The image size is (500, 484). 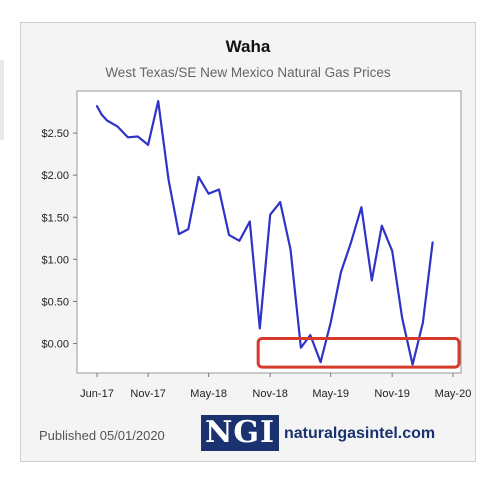 What do you see at coordinates (55, 176) in the screenshot?
I see `y-tick-label: $2.00` at bounding box center [55, 176].